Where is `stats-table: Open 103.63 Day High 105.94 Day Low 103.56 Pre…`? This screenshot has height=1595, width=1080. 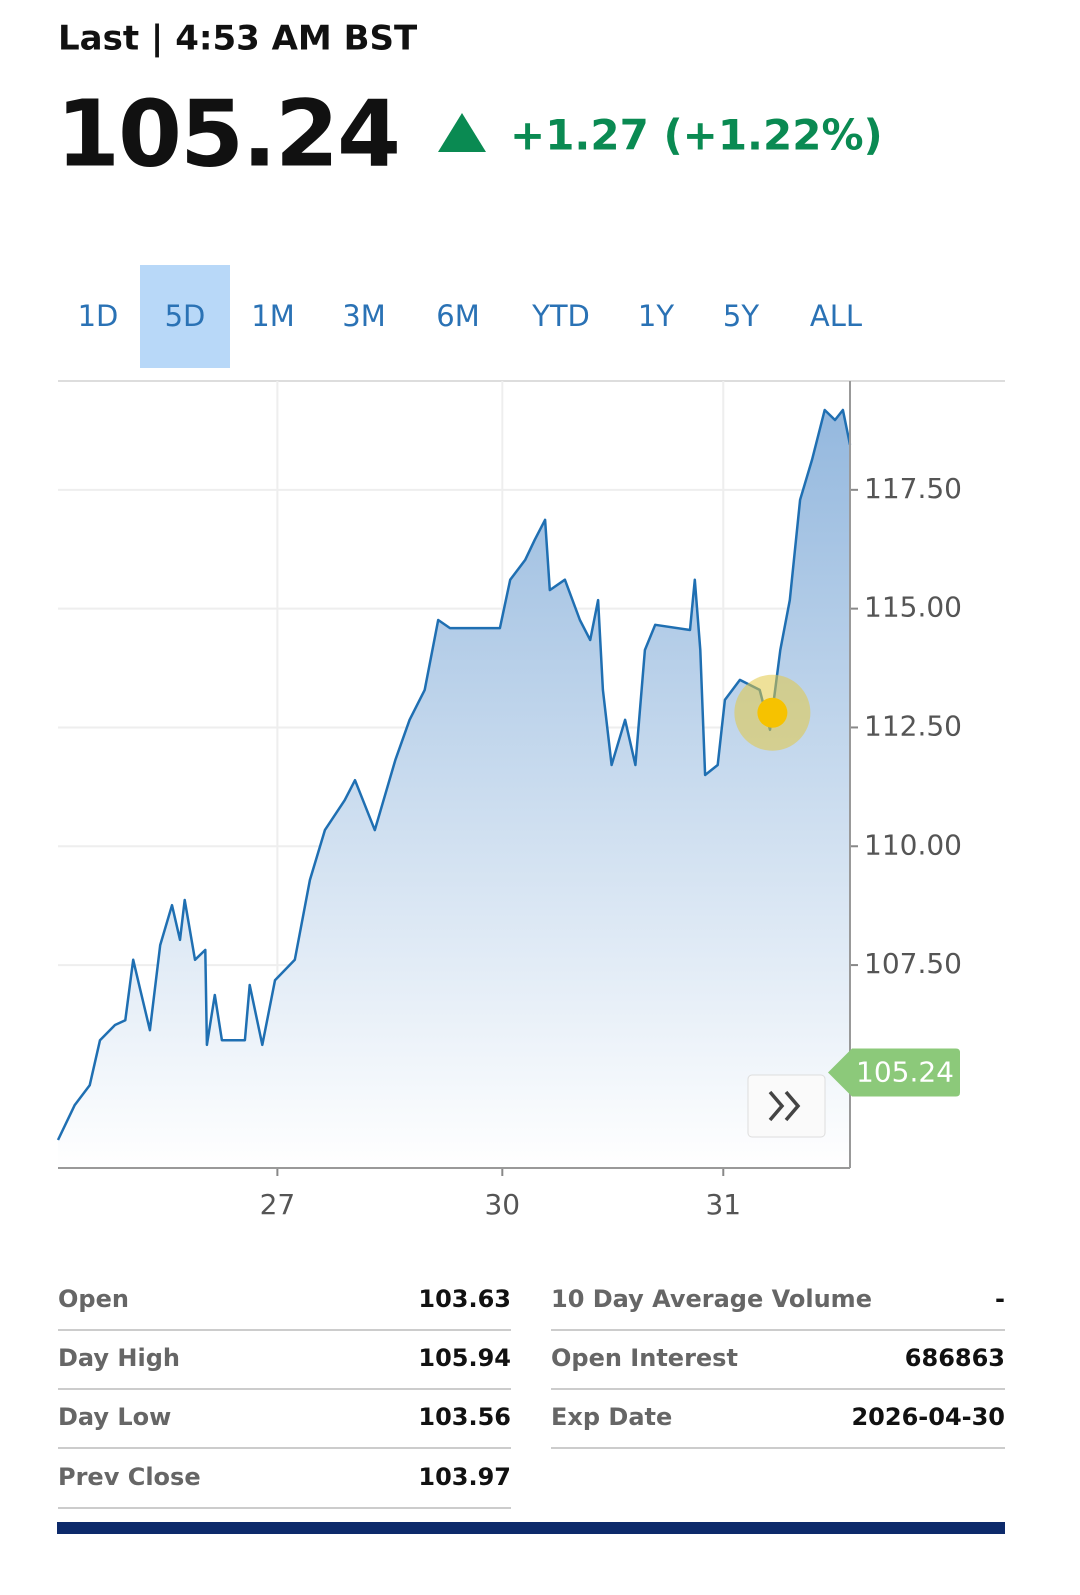 stats-table: Open 103.63 Day High 105.94 Day Low 103.56 Pre… is located at coordinates (531, 1397).